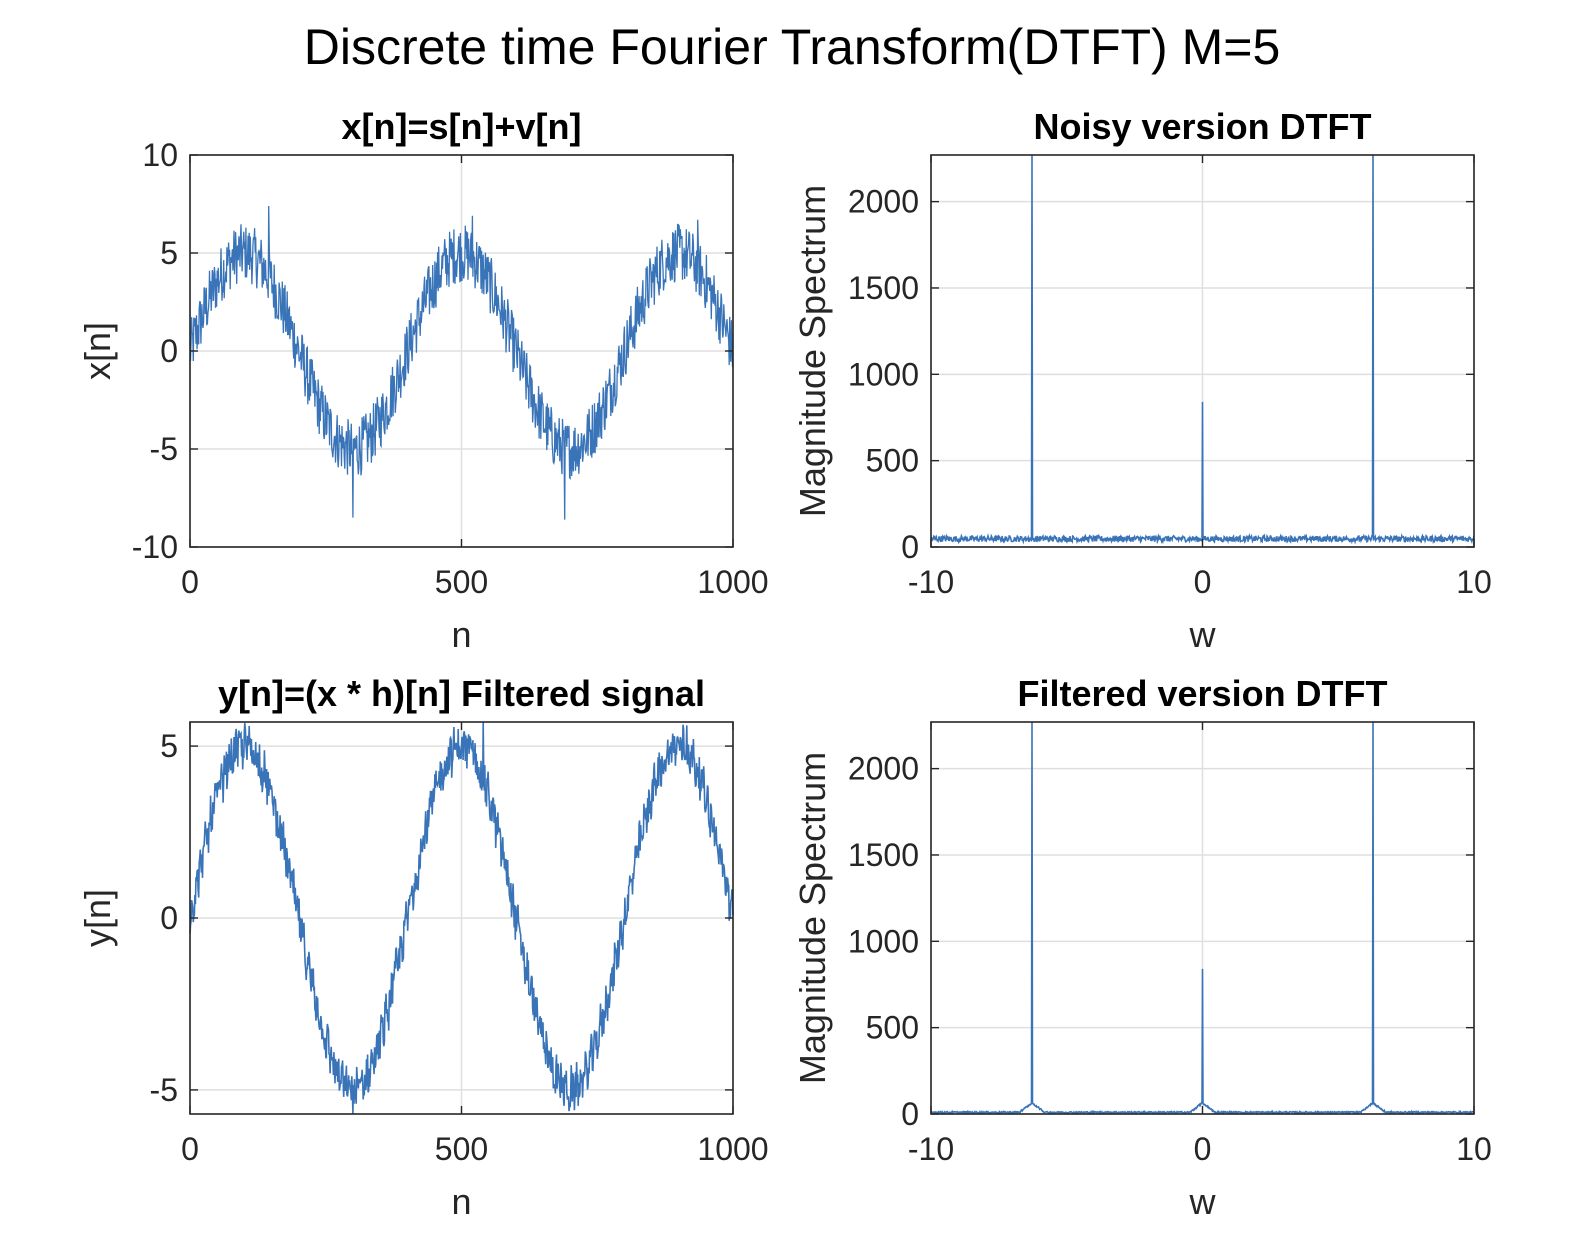 The image size is (1584, 1242). What do you see at coordinates (1202, 693) in the screenshot?
I see `plot-filtered-dtft-title: Filtered version DTFT` at bounding box center [1202, 693].